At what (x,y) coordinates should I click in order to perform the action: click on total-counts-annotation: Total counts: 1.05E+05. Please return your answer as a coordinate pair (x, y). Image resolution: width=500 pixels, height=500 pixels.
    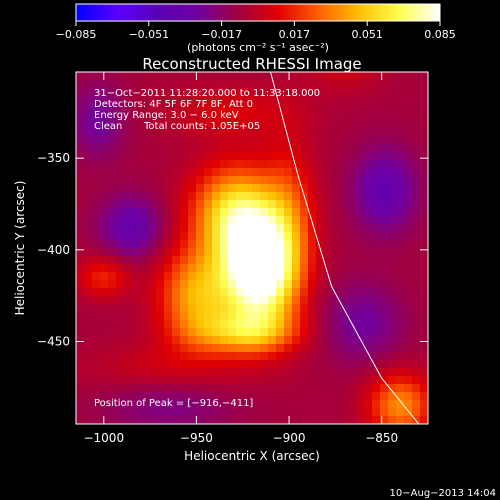
    Looking at the image, I should click on (201, 126).